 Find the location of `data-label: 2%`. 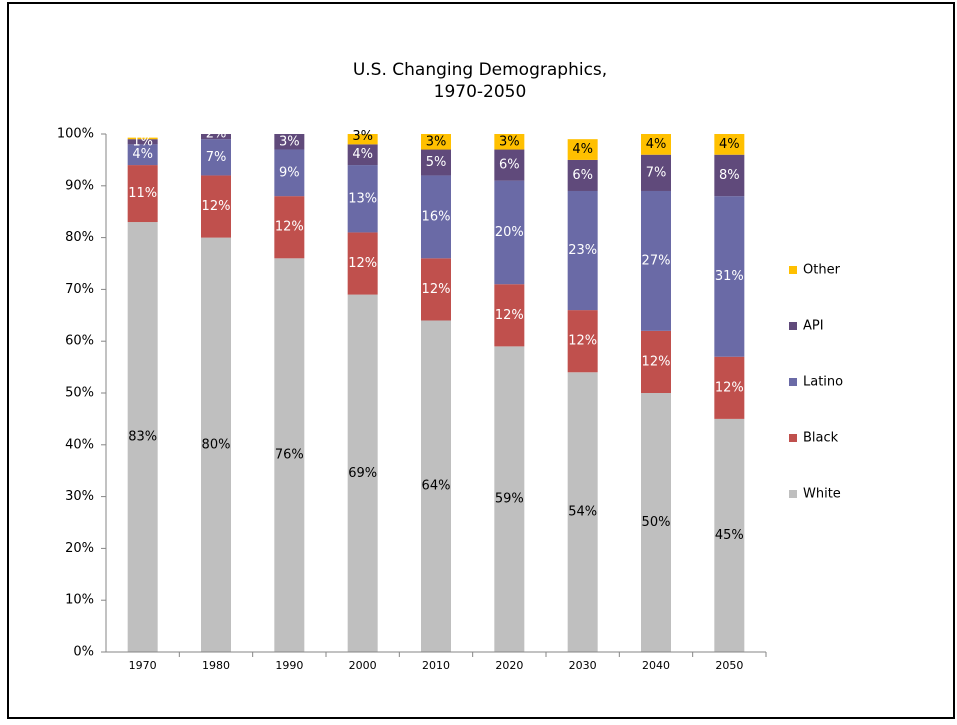

data-label: 2% is located at coordinates (216, 134).